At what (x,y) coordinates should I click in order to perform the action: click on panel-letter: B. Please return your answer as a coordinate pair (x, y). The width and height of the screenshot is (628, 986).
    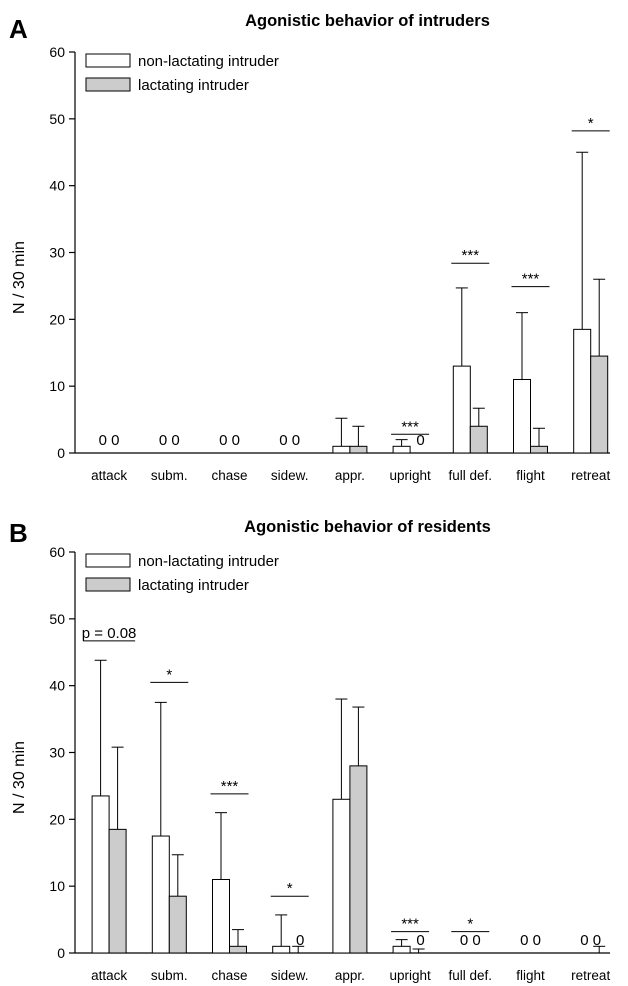
    Looking at the image, I should click on (18, 533).